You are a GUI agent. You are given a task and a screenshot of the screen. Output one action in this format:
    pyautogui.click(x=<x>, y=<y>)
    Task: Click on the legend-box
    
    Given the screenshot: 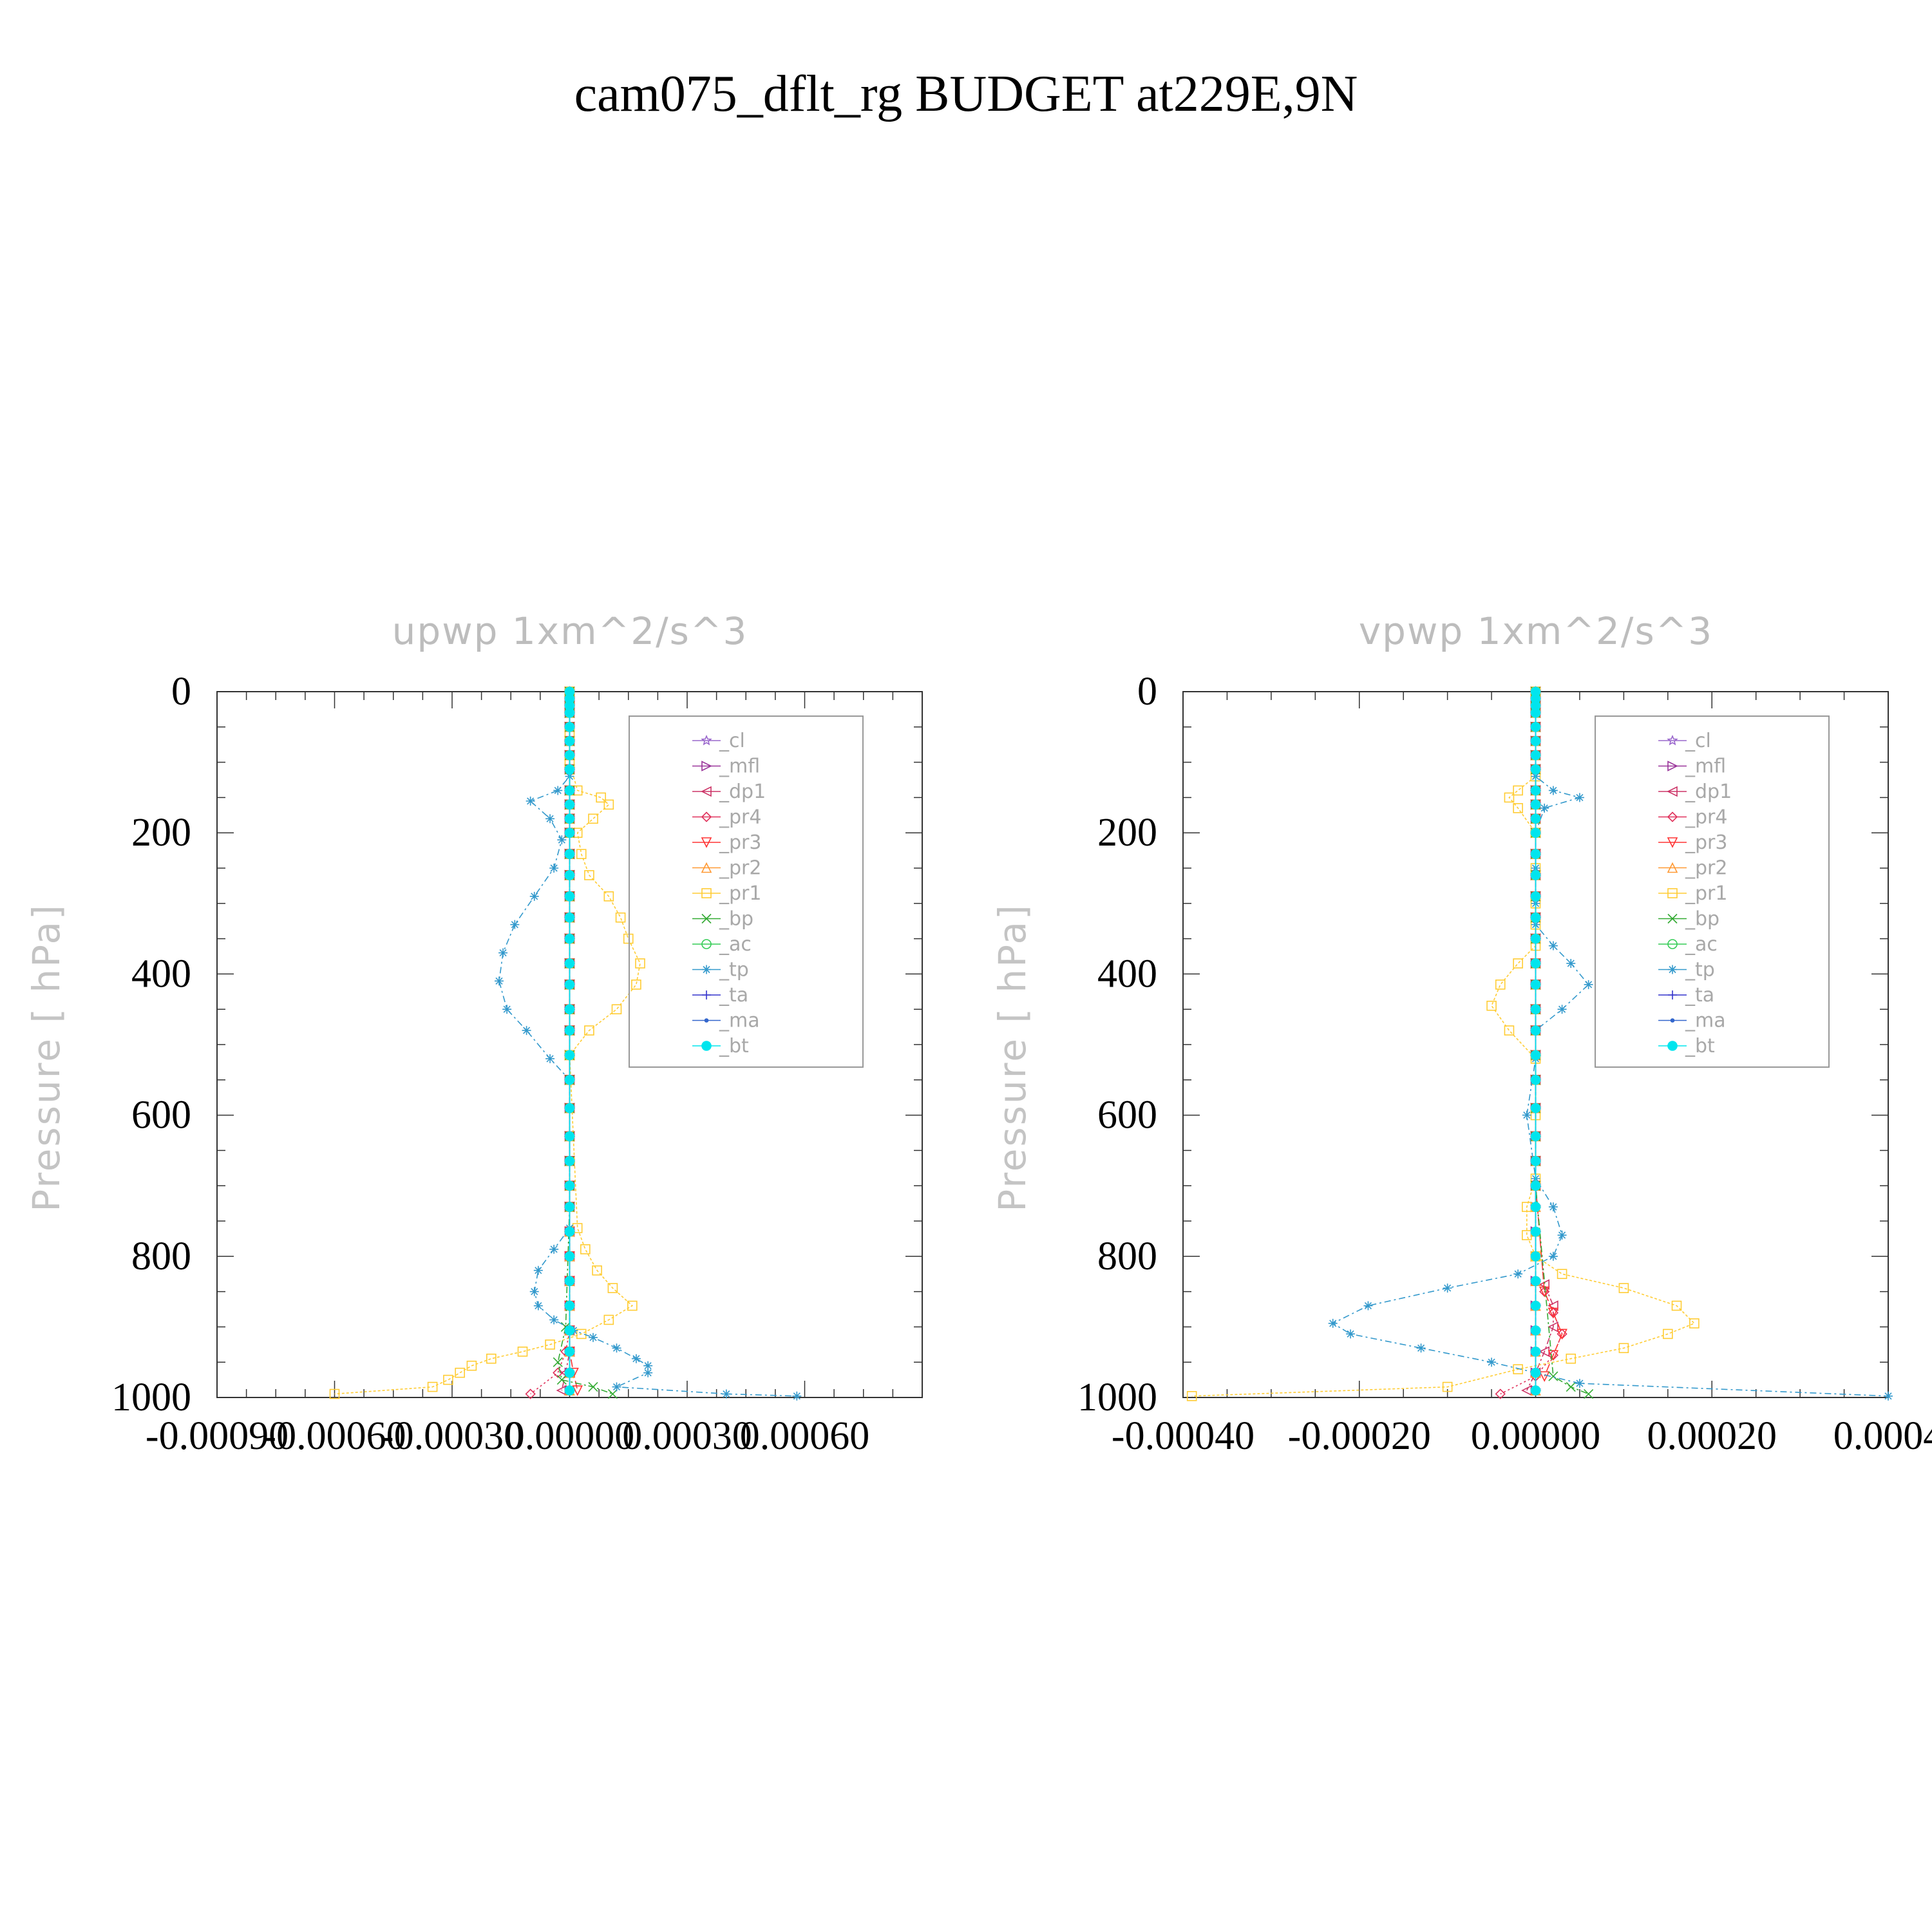 What is the action you would take?
    pyautogui.click(x=747, y=891)
    